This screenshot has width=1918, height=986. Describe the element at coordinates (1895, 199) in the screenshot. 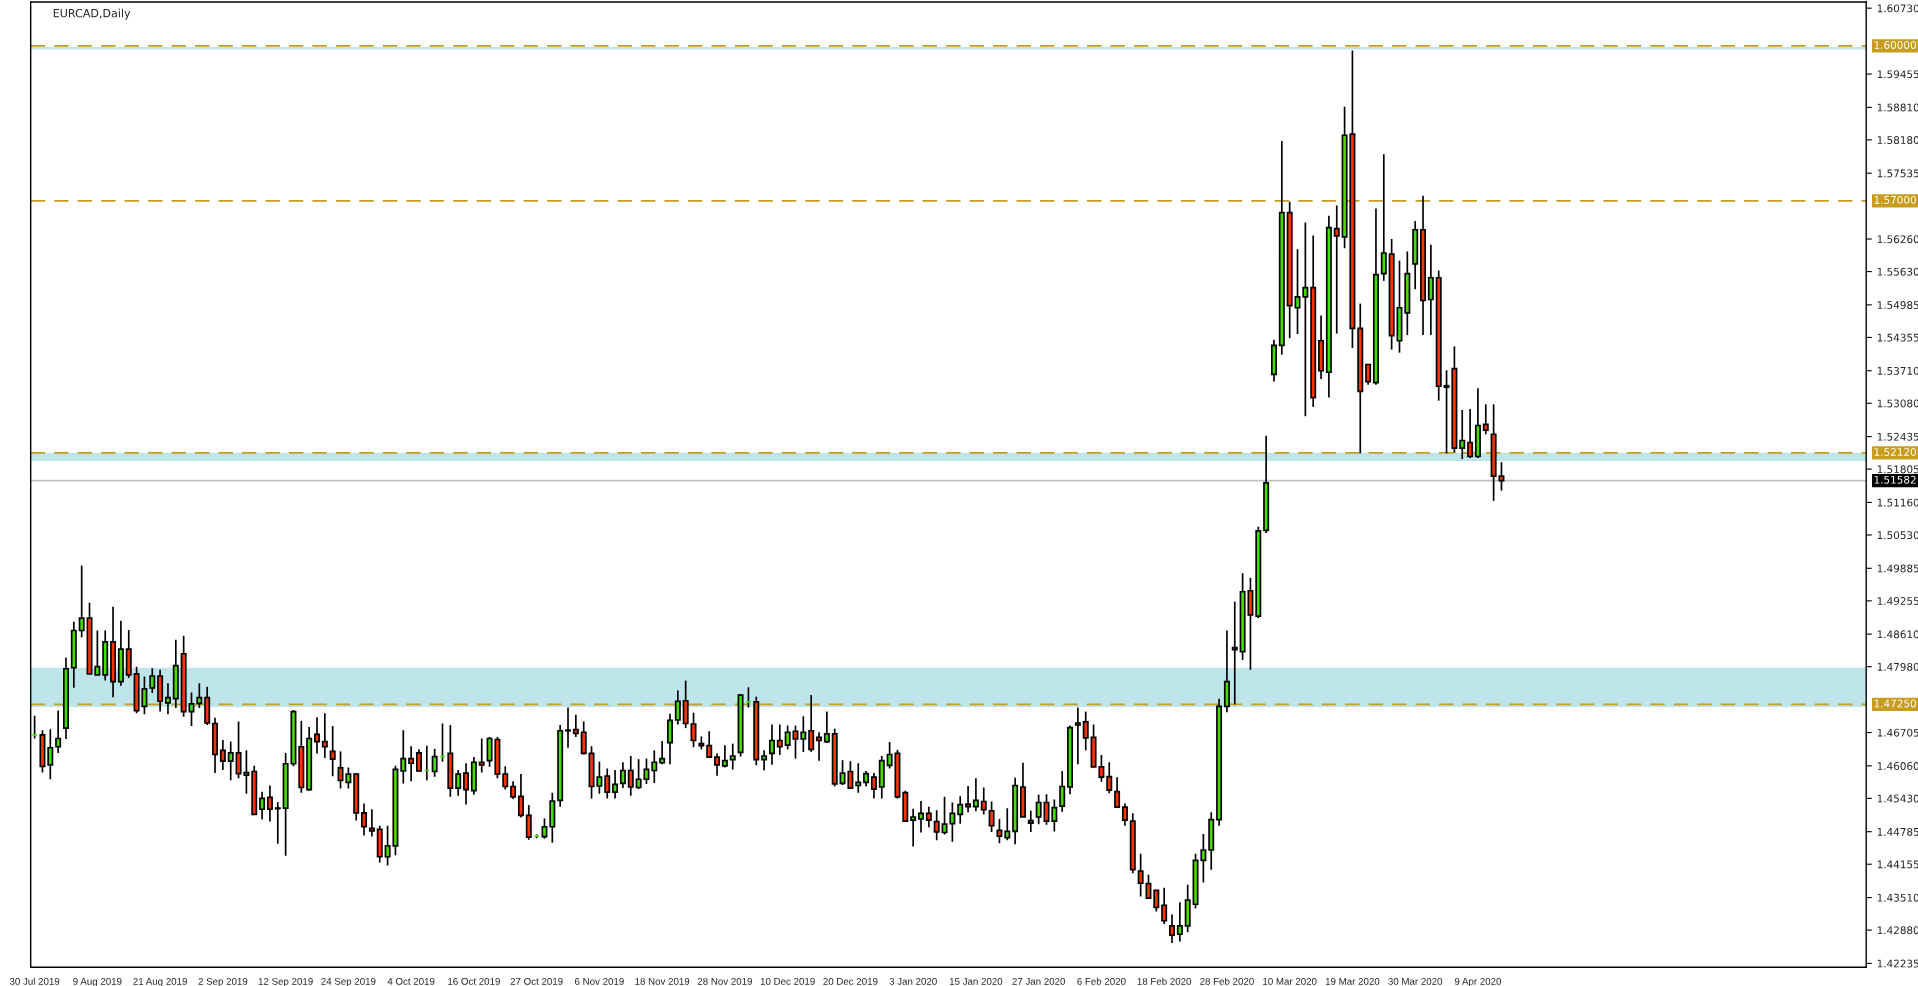

I see `ref-line-label: 1.57000` at that location.